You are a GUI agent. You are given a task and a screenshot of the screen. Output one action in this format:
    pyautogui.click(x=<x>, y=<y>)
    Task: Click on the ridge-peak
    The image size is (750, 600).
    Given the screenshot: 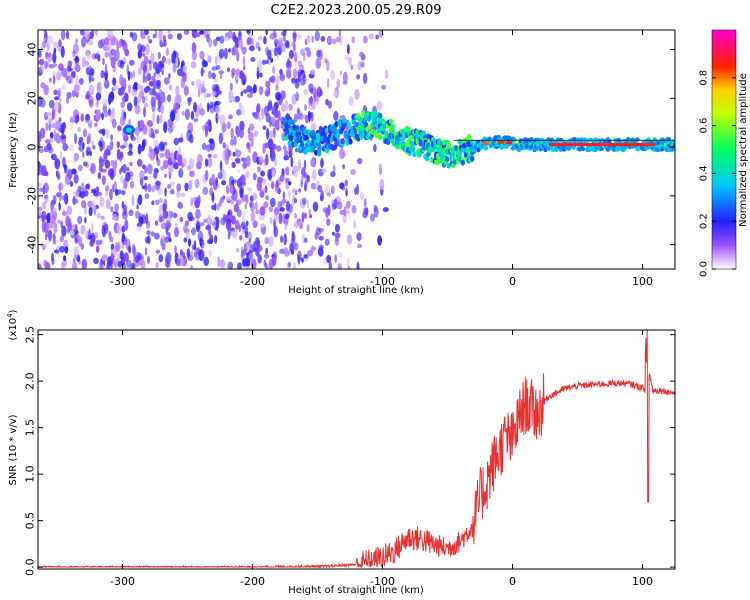 What is the action you would take?
    pyautogui.click(x=603, y=145)
    